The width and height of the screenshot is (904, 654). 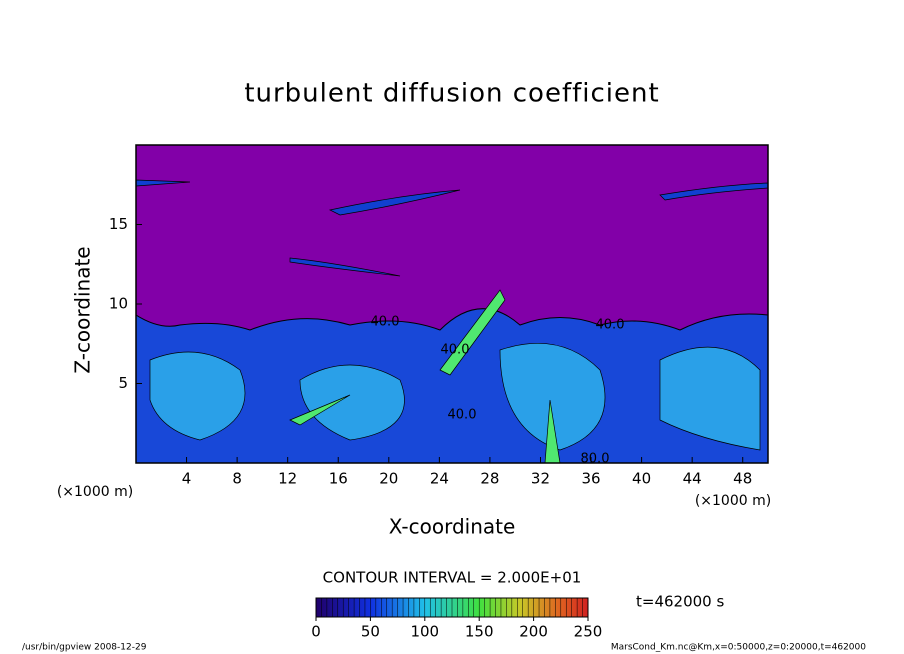 I want to click on footer-left: /usr/bin/gpview 2008-12-29, so click(x=84, y=648).